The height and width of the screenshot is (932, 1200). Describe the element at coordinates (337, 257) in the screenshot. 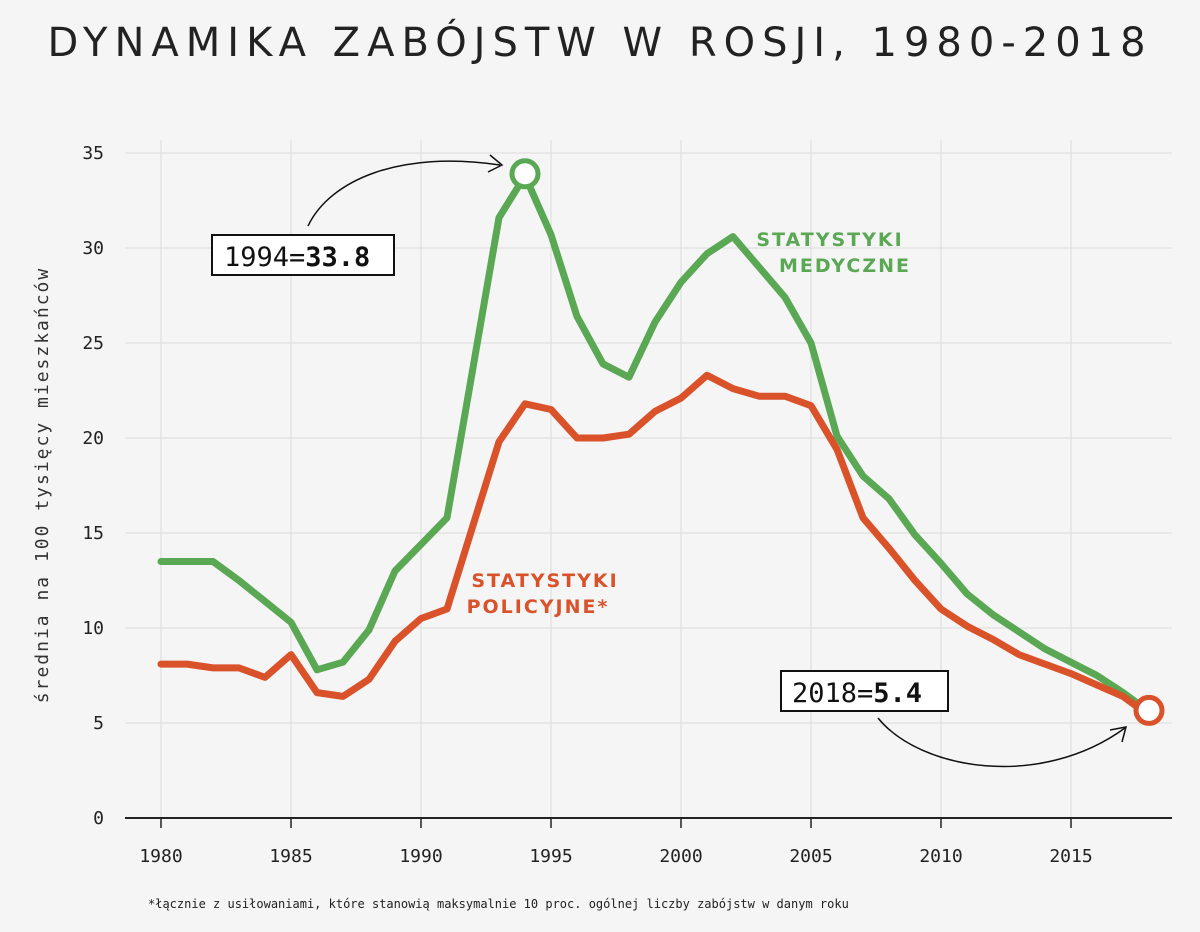

I see `callout-1994-value: 33.8` at that location.